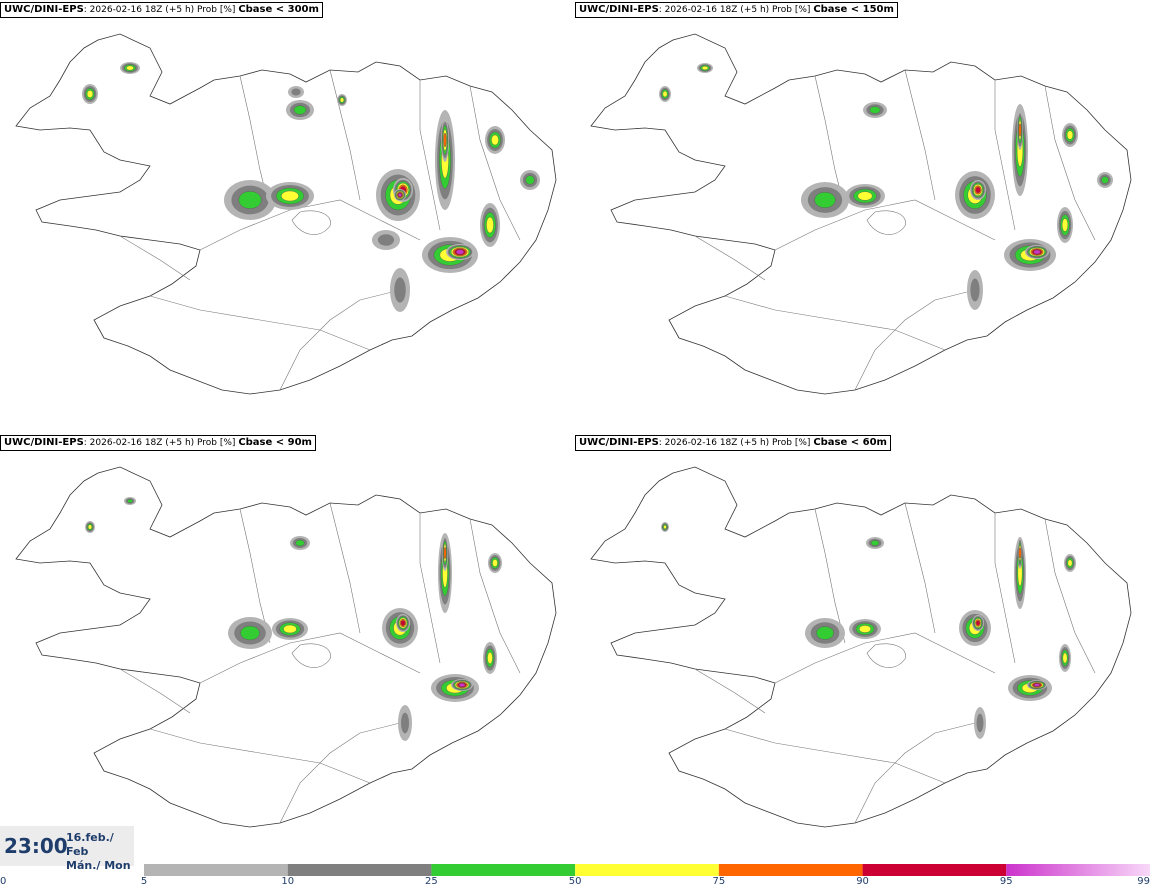  I want to click on valid-day-line: Mán./ Mon, so click(98, 865).